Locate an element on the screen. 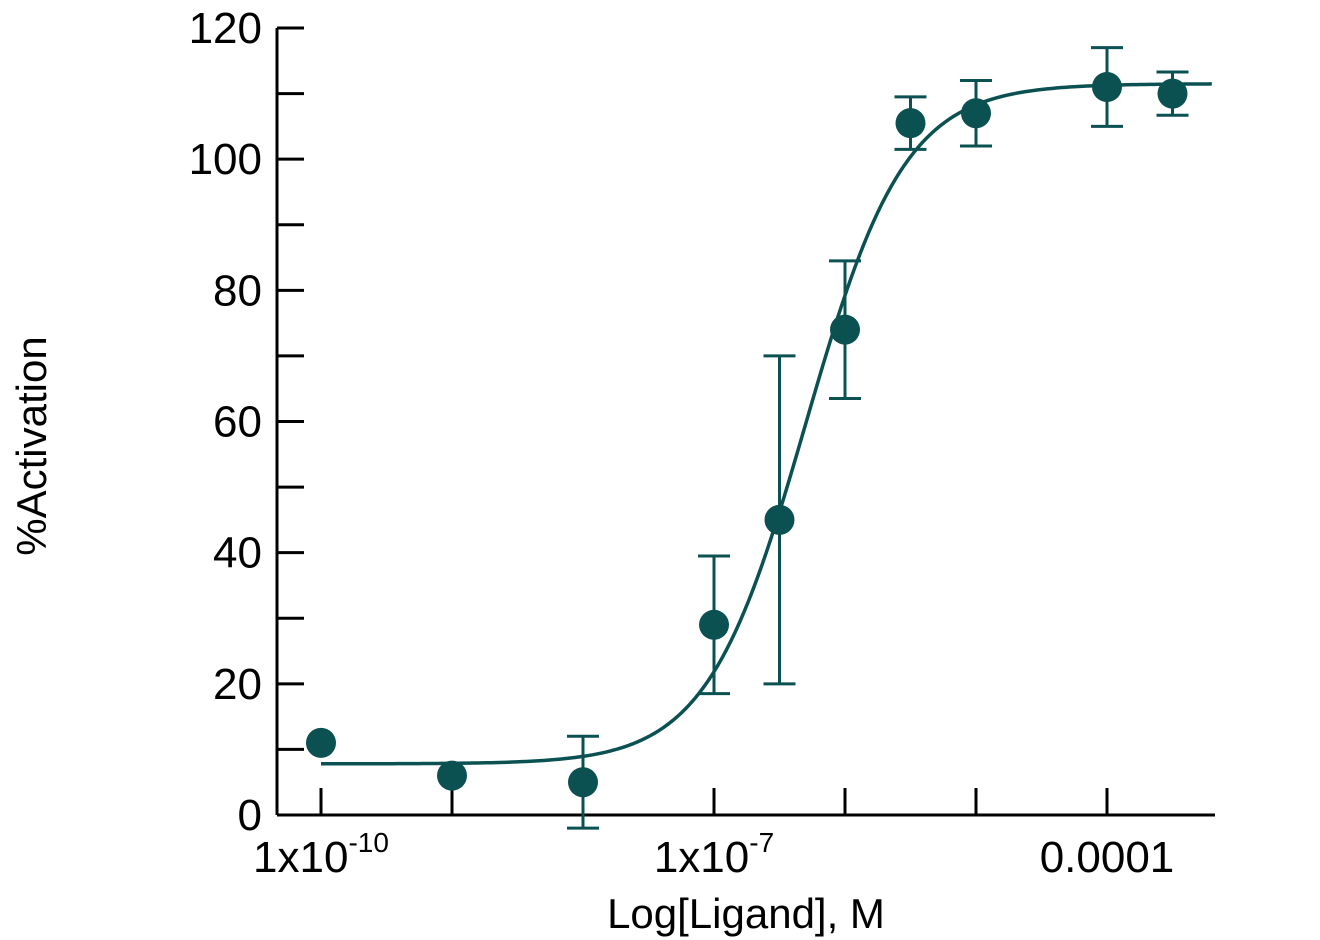  x-axis-ticks: 1x10⁻¹⁰ 1x10⁻⁷ 0.0001 is located at coordinates (713, 835).